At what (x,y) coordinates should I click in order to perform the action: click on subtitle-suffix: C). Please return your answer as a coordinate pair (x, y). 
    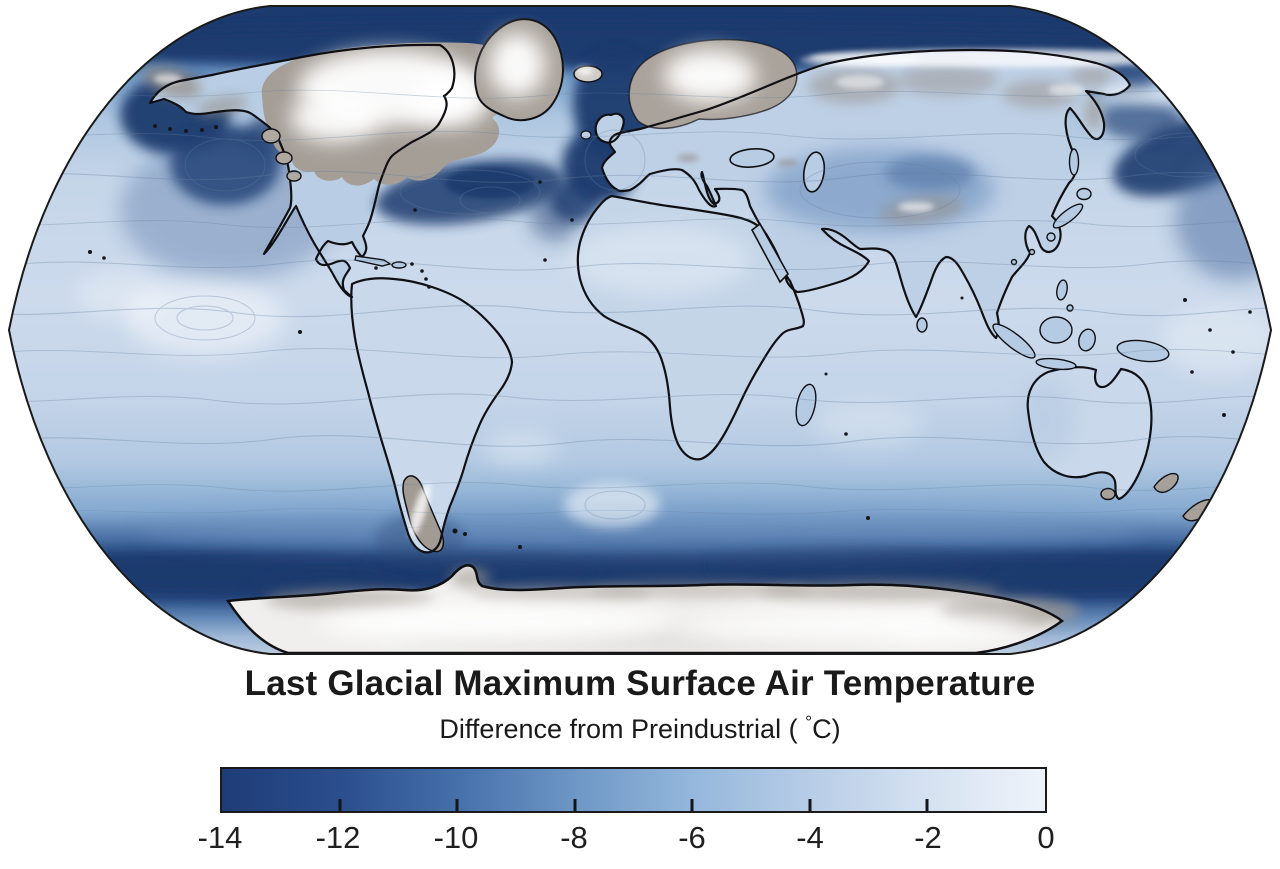
    Looking at the image, I should click on (826, 729).